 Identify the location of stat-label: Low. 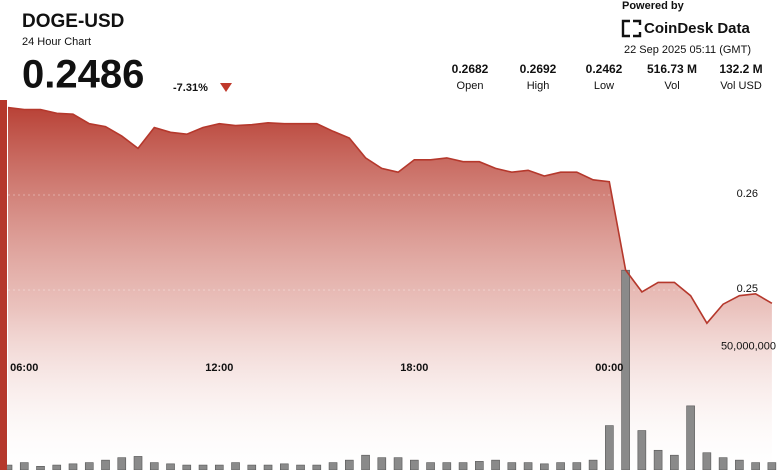
(604, 86).